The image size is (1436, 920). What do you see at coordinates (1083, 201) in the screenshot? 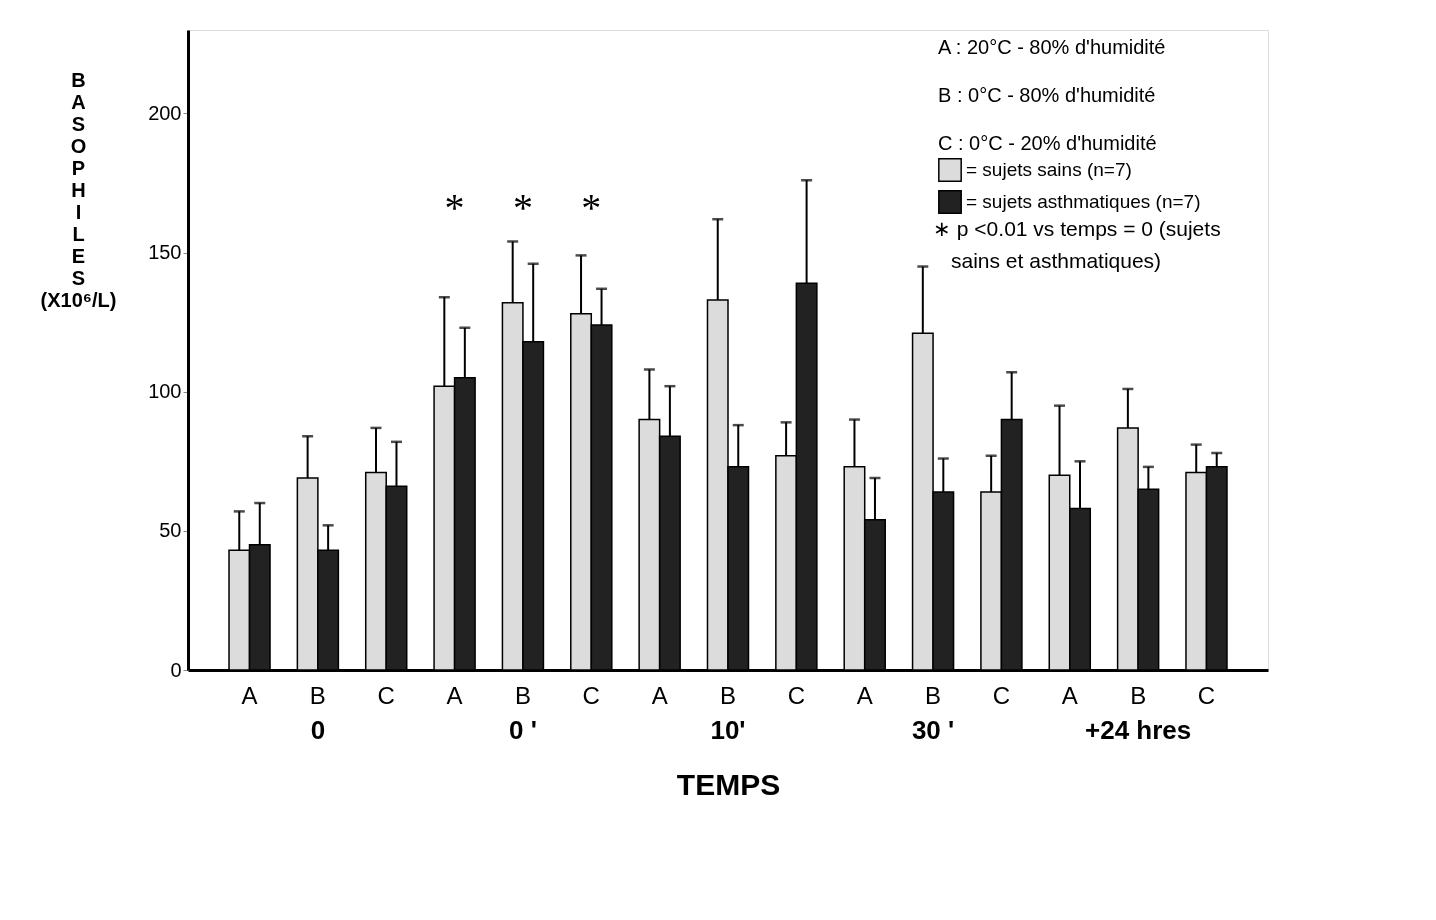
I see `legend-label: = sujets asthmatiques (n=7)` at bounding box center [1083, 201].